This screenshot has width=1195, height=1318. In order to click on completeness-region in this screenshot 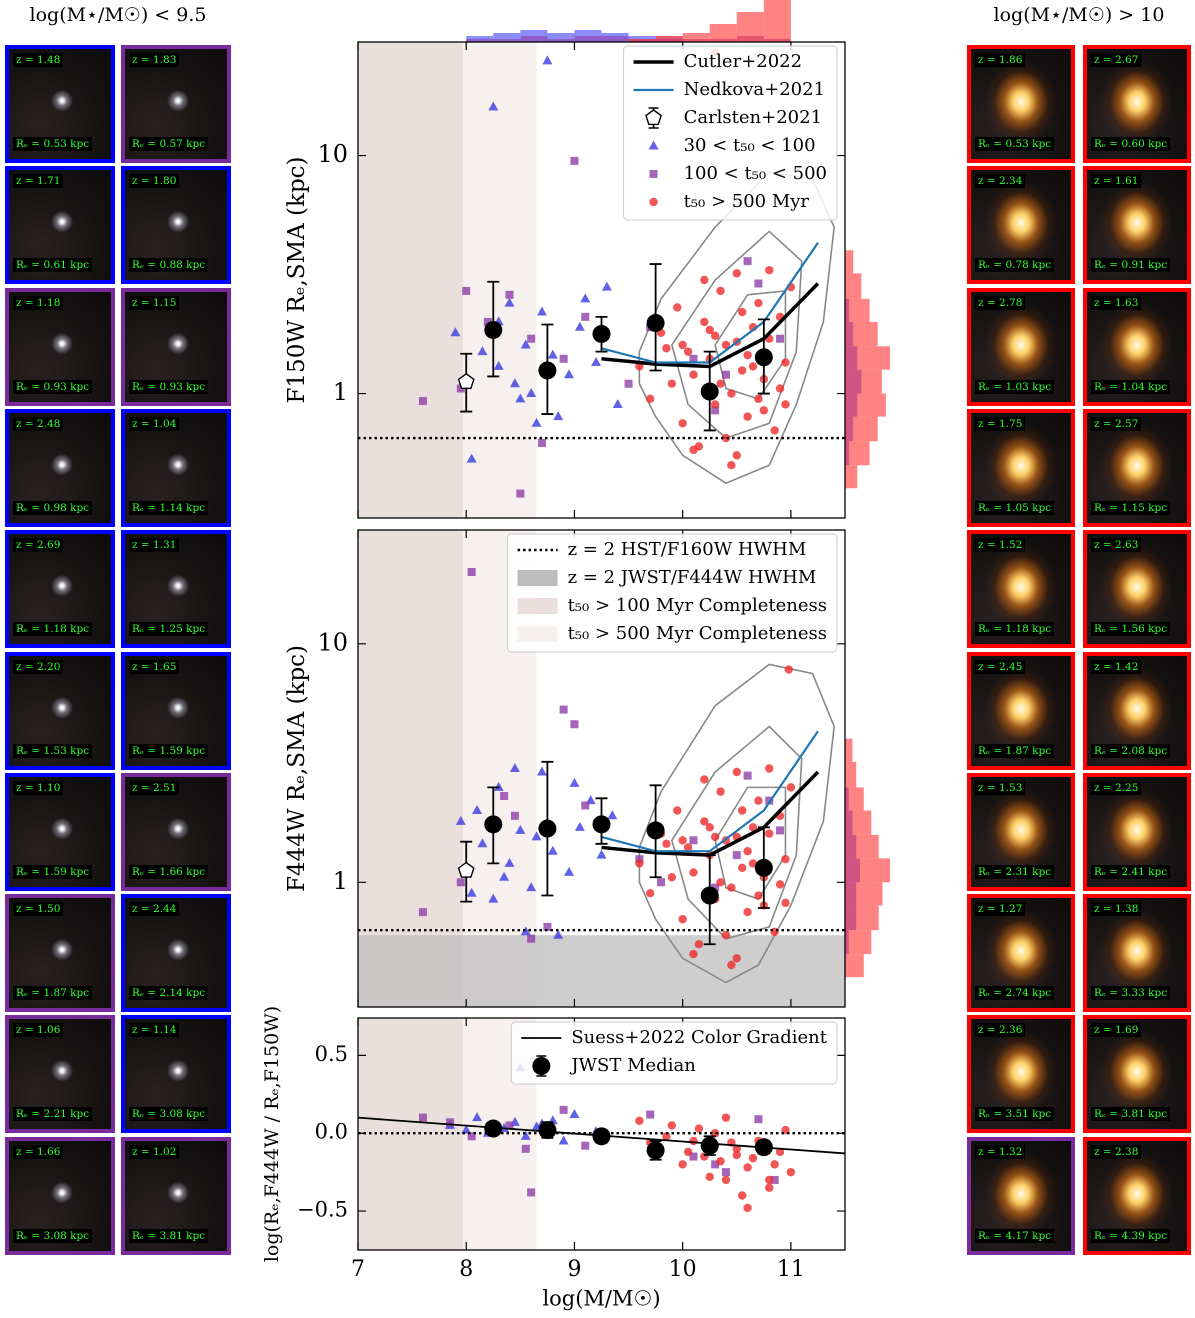, I will do `click(410, 768)`.